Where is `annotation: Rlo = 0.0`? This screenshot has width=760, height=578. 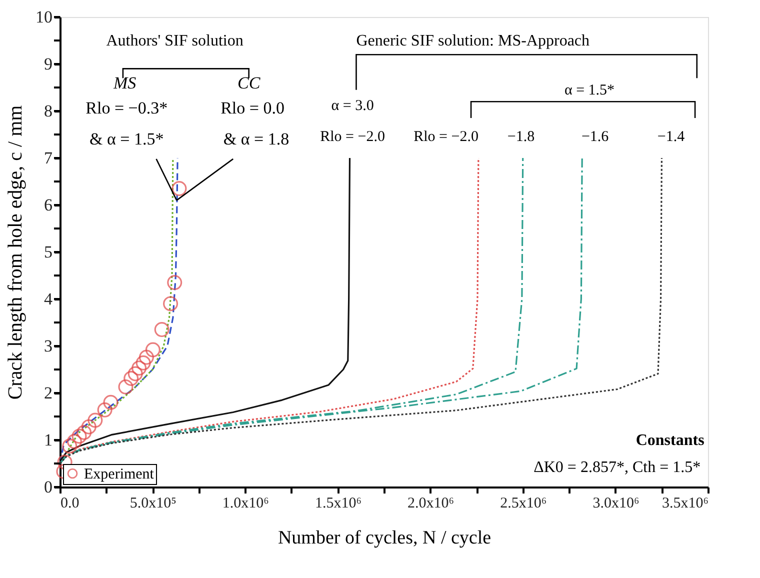
annotation: Rlo = 0.0 is located at coordinates (252, 108).